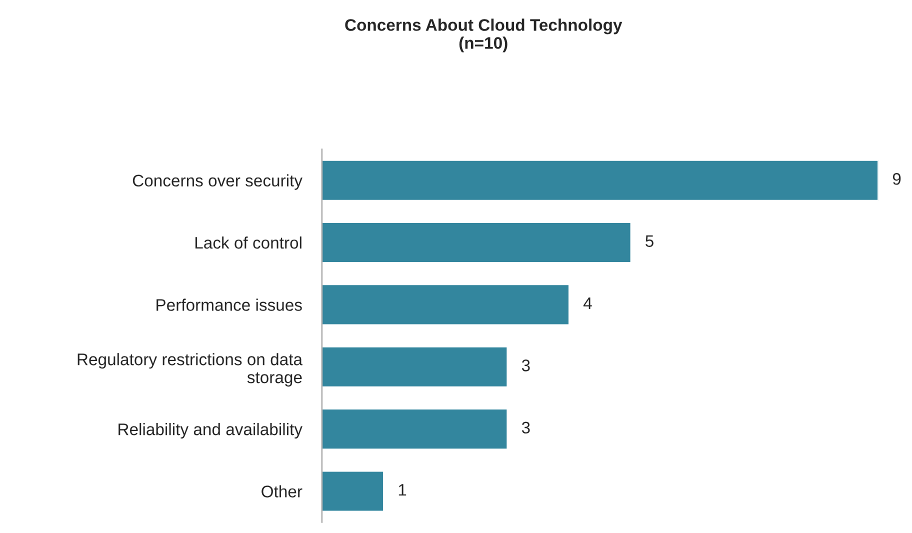  What do you see at coordinates (248, 242) in the screenshot?
I see `y-tick-label: Lack of control` at bounding box center [248, 242].